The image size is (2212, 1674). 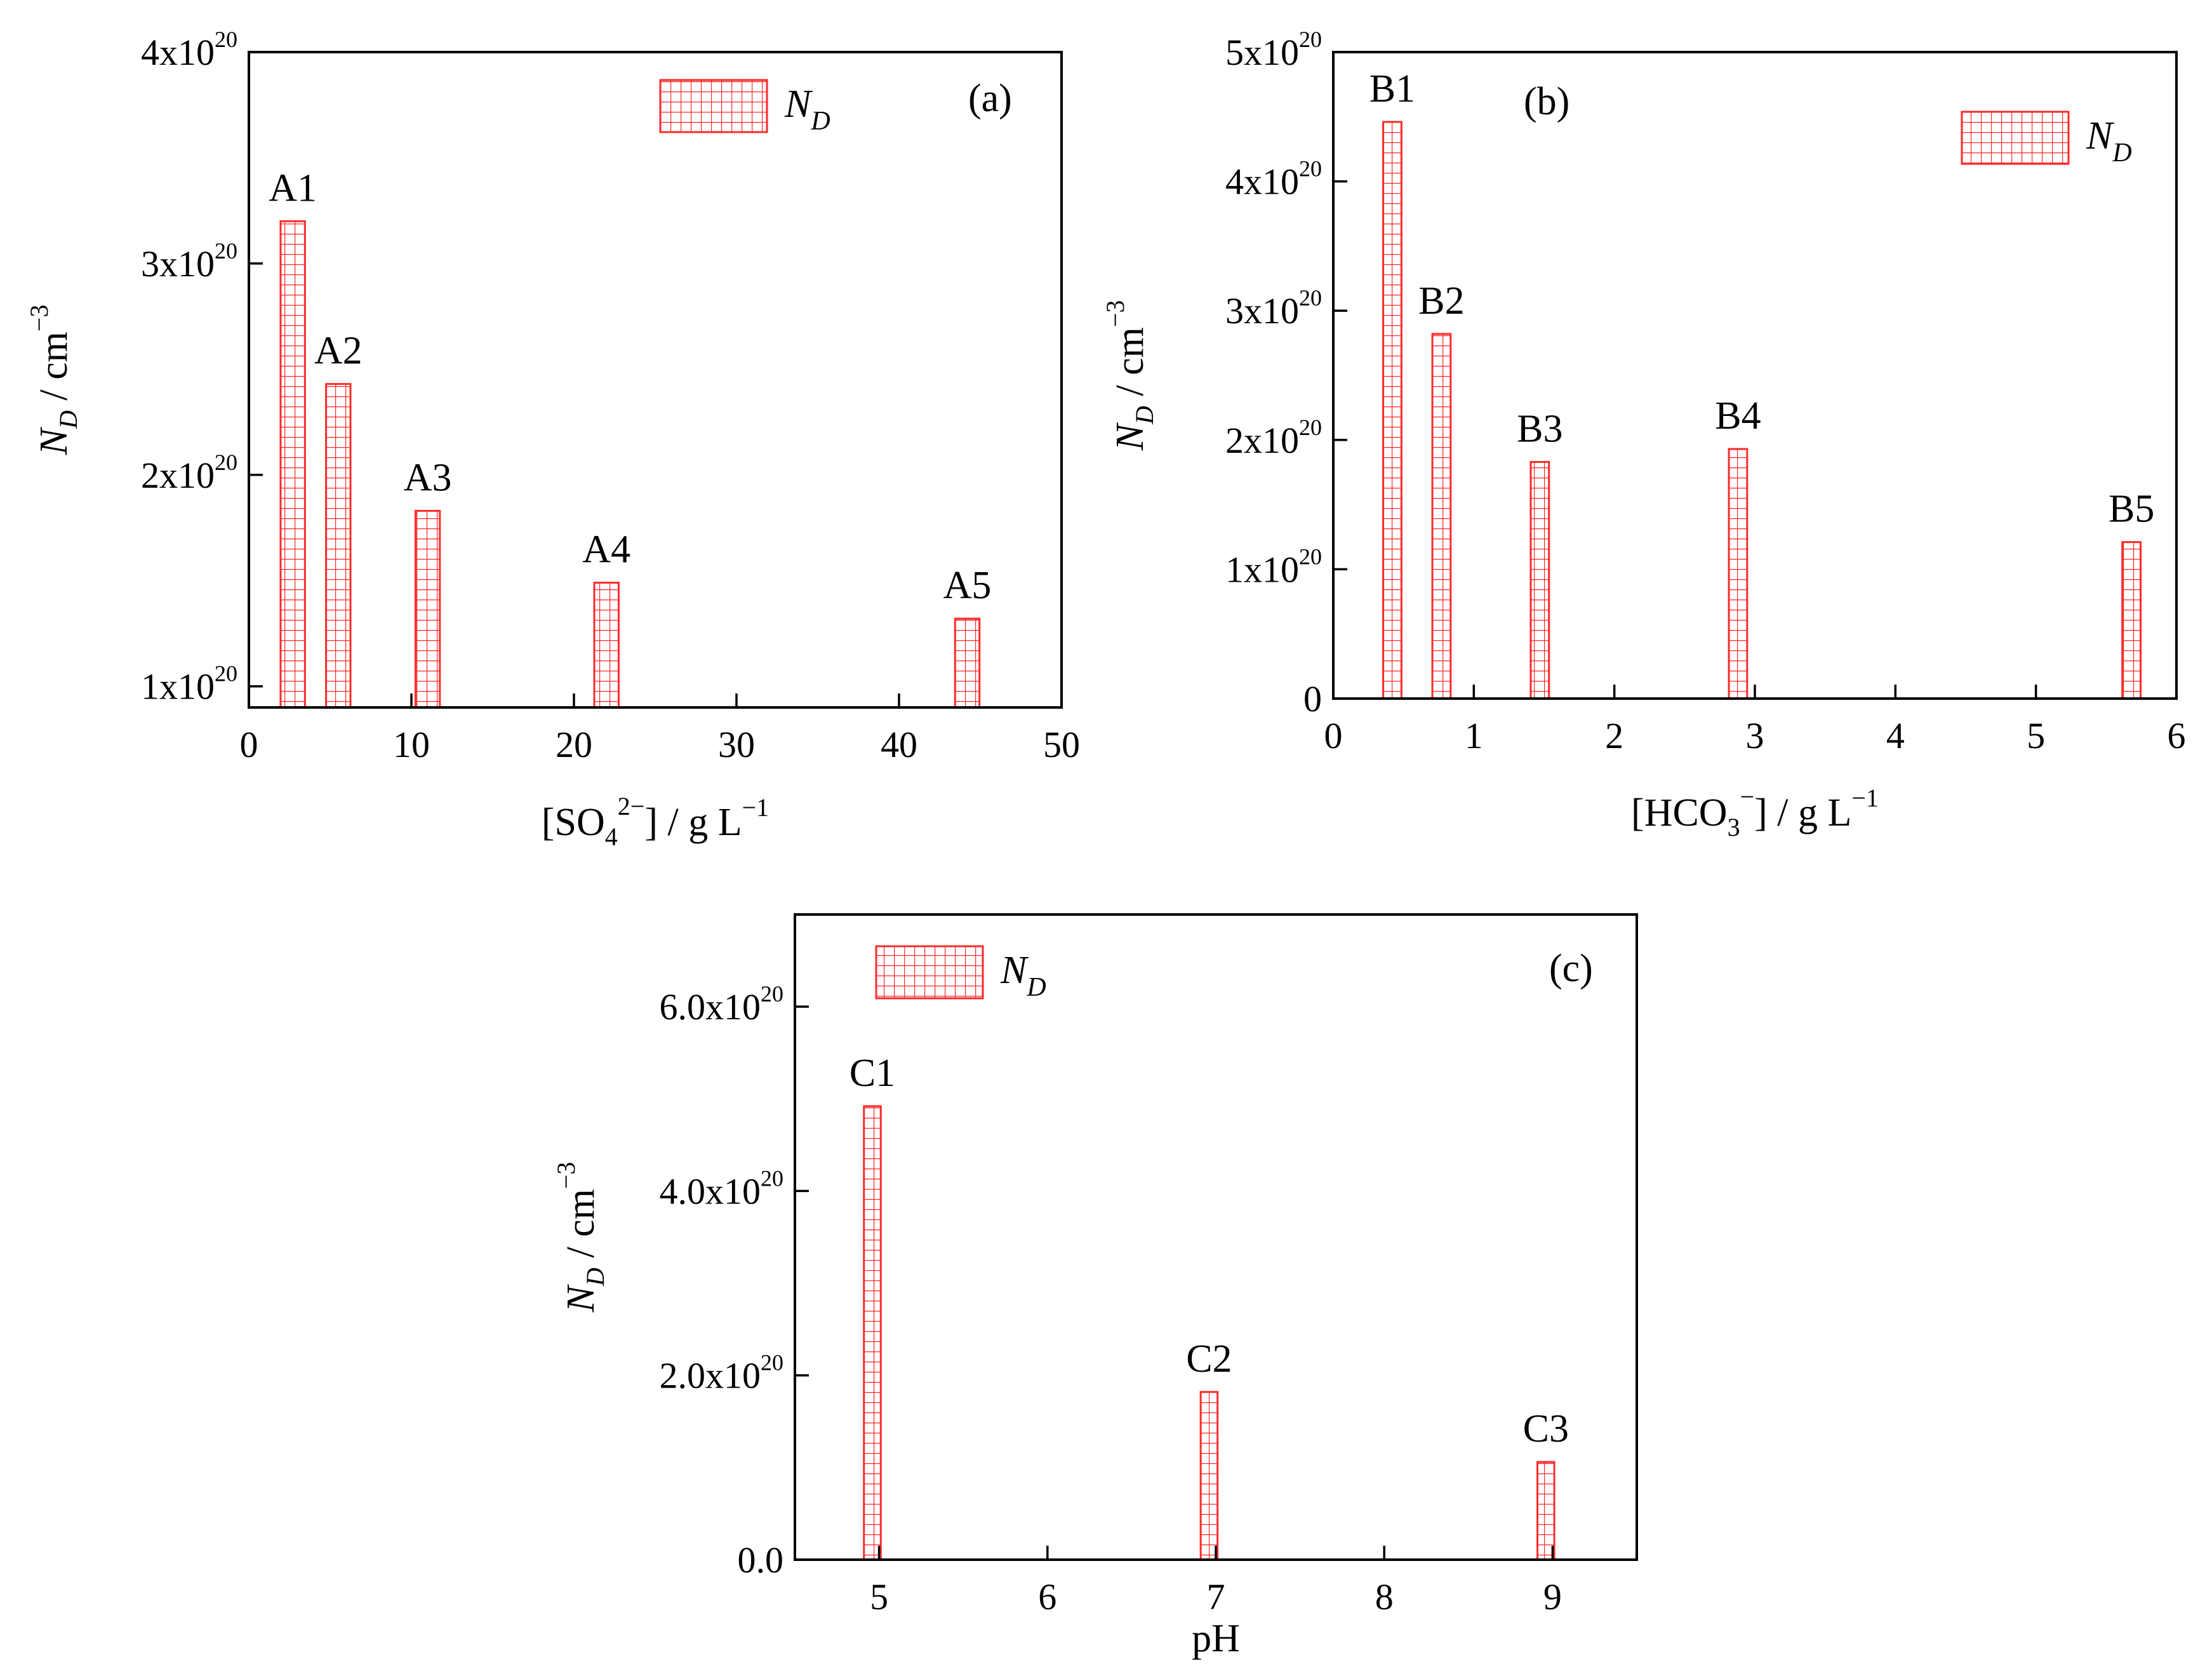 What do you see at coordinates (1312, 699) in the screenshot?
I see `y-tick-label: 0` at bounding box center [1312, 699].